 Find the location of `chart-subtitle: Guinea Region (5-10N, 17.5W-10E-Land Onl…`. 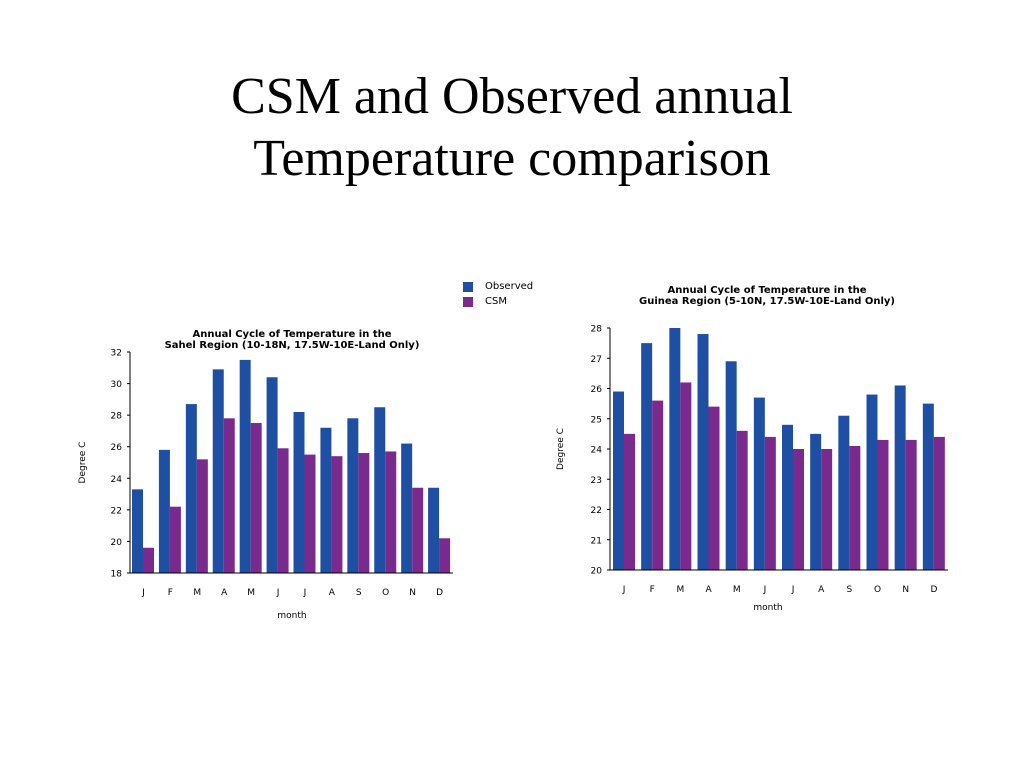

chart-subtitle: Guinea Region (5-10N, 17.5W-10E-Land Onl… is located at coordinates (767, 301).